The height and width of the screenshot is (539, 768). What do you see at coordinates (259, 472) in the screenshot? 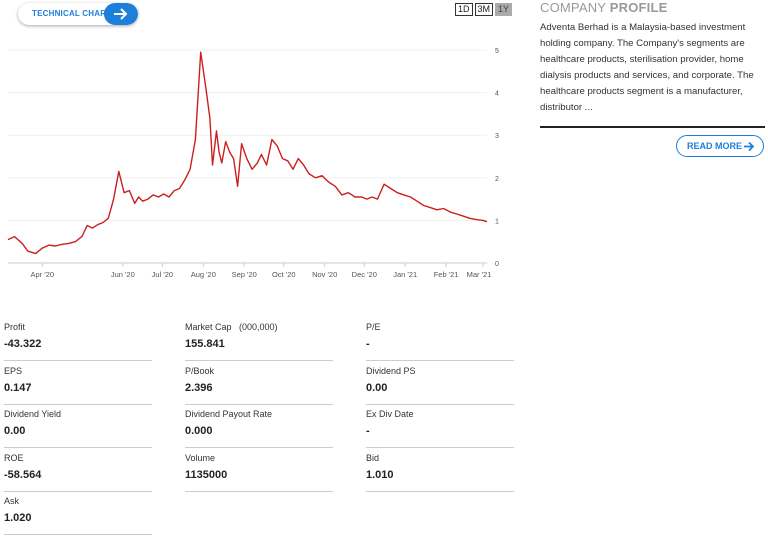
I see `stat-volume: Volume 1135000` at bounding box center [259, 472].